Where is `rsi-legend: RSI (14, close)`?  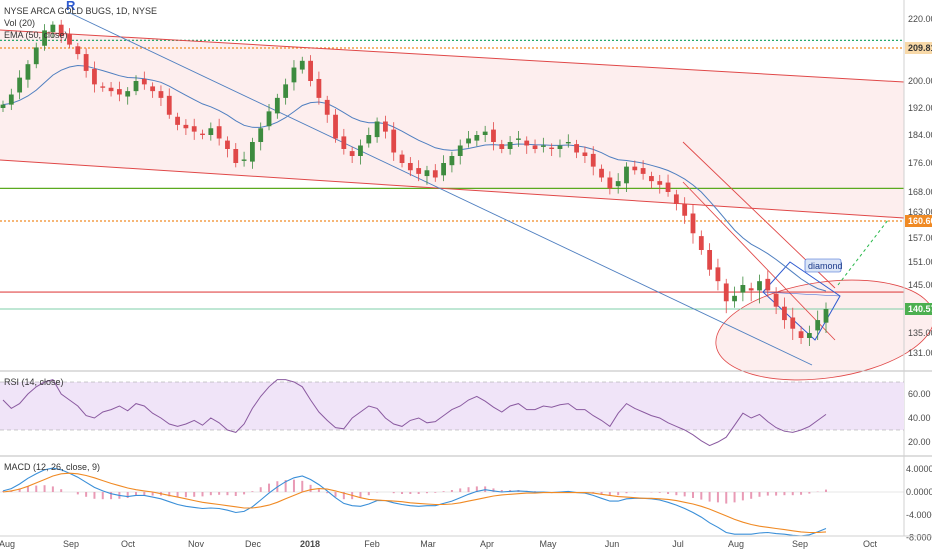
rsi-legend: RSI (14, close) is located at coordinates (34, 382).